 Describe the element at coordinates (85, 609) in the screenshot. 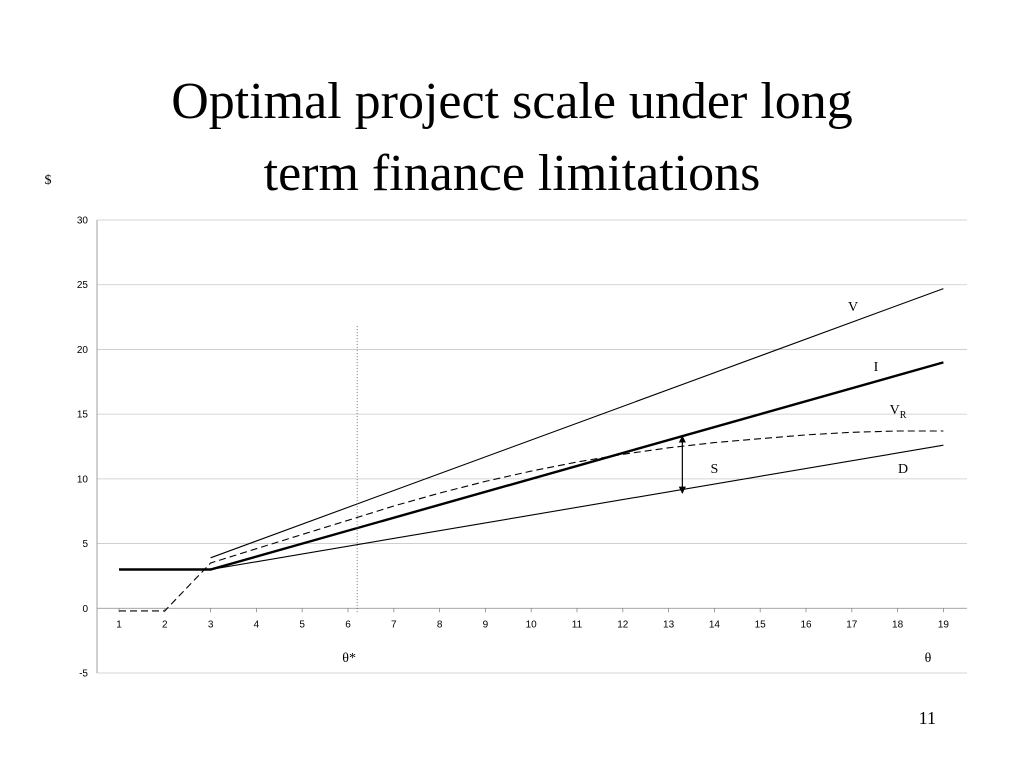

I see `y-tick-label: 0` at that location.